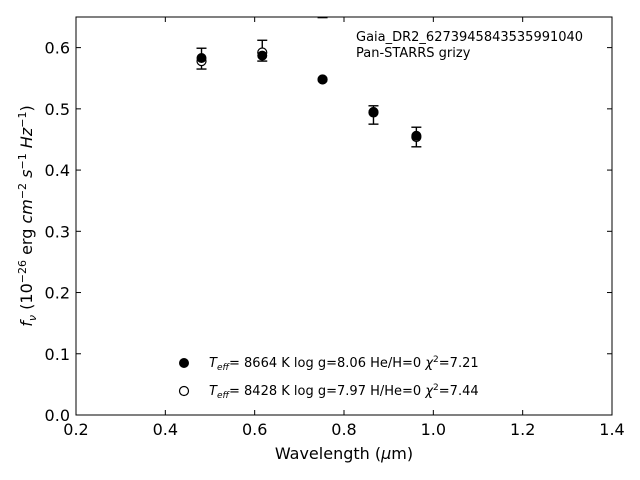 This screenshot has height=480, width=640. Describe the element at coordinates (57, 231) in the screenshot. I see `y-tick-label: 0.3` at that location.